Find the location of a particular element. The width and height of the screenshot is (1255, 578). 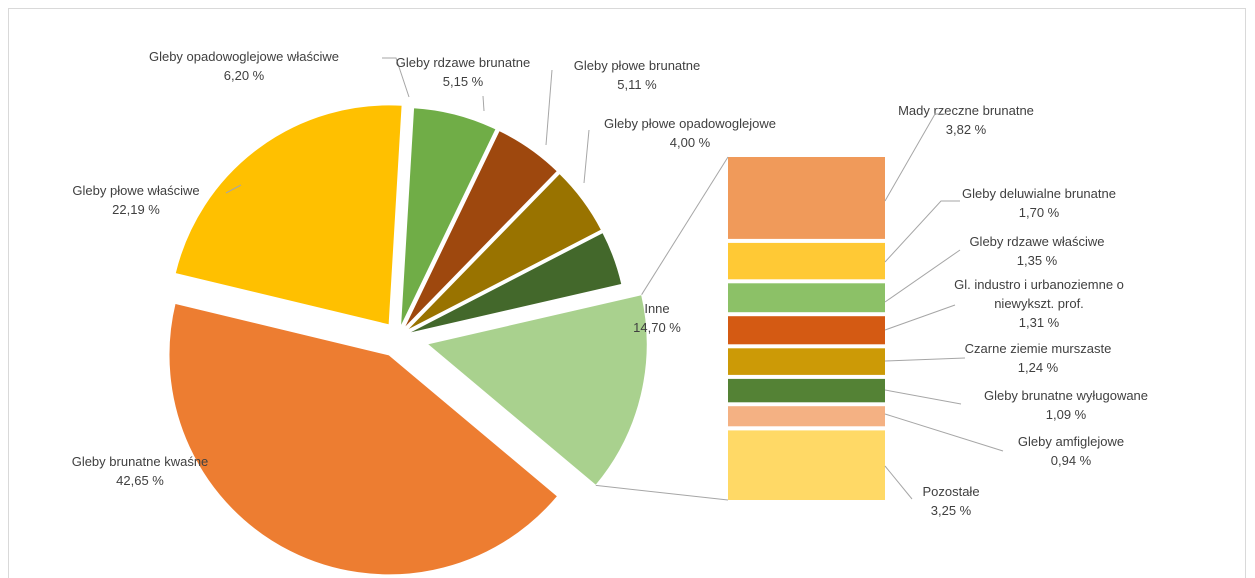

leader-line-czarne-ziemie-murszaste is located at coordinates (925, 359).